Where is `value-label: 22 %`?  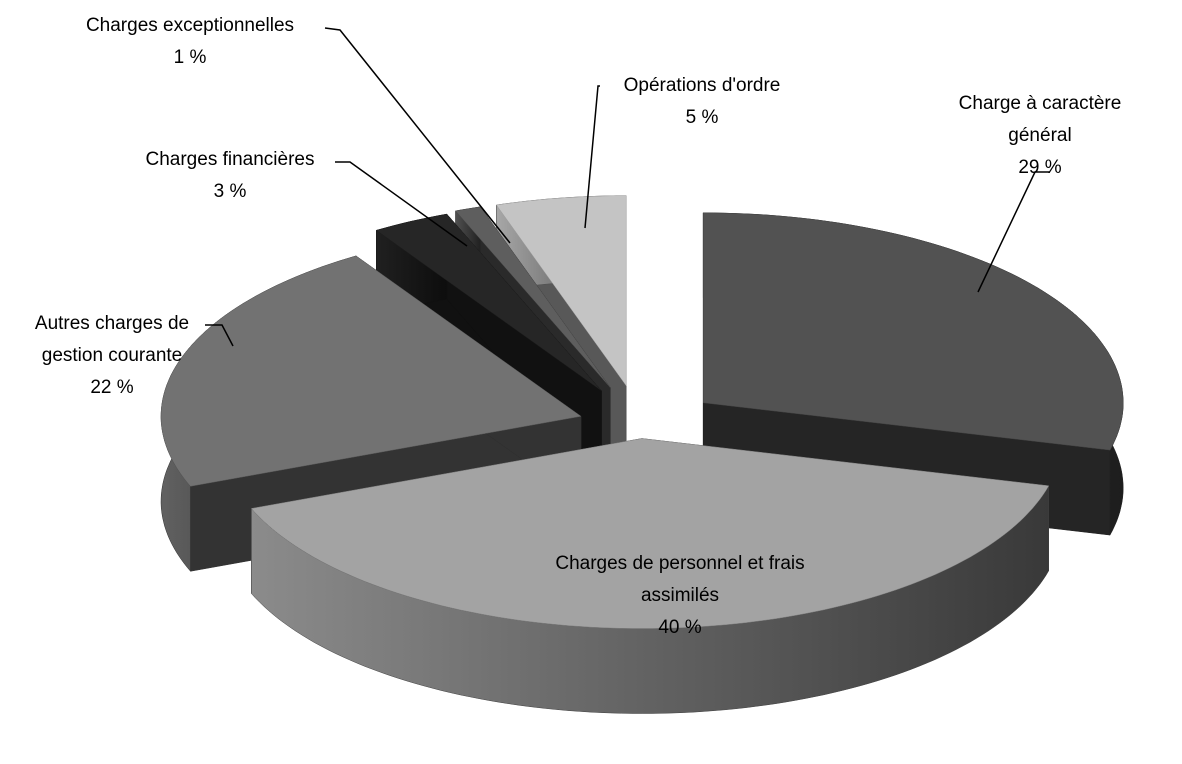
value-label: 22 % is located at coordinates (112, 387).